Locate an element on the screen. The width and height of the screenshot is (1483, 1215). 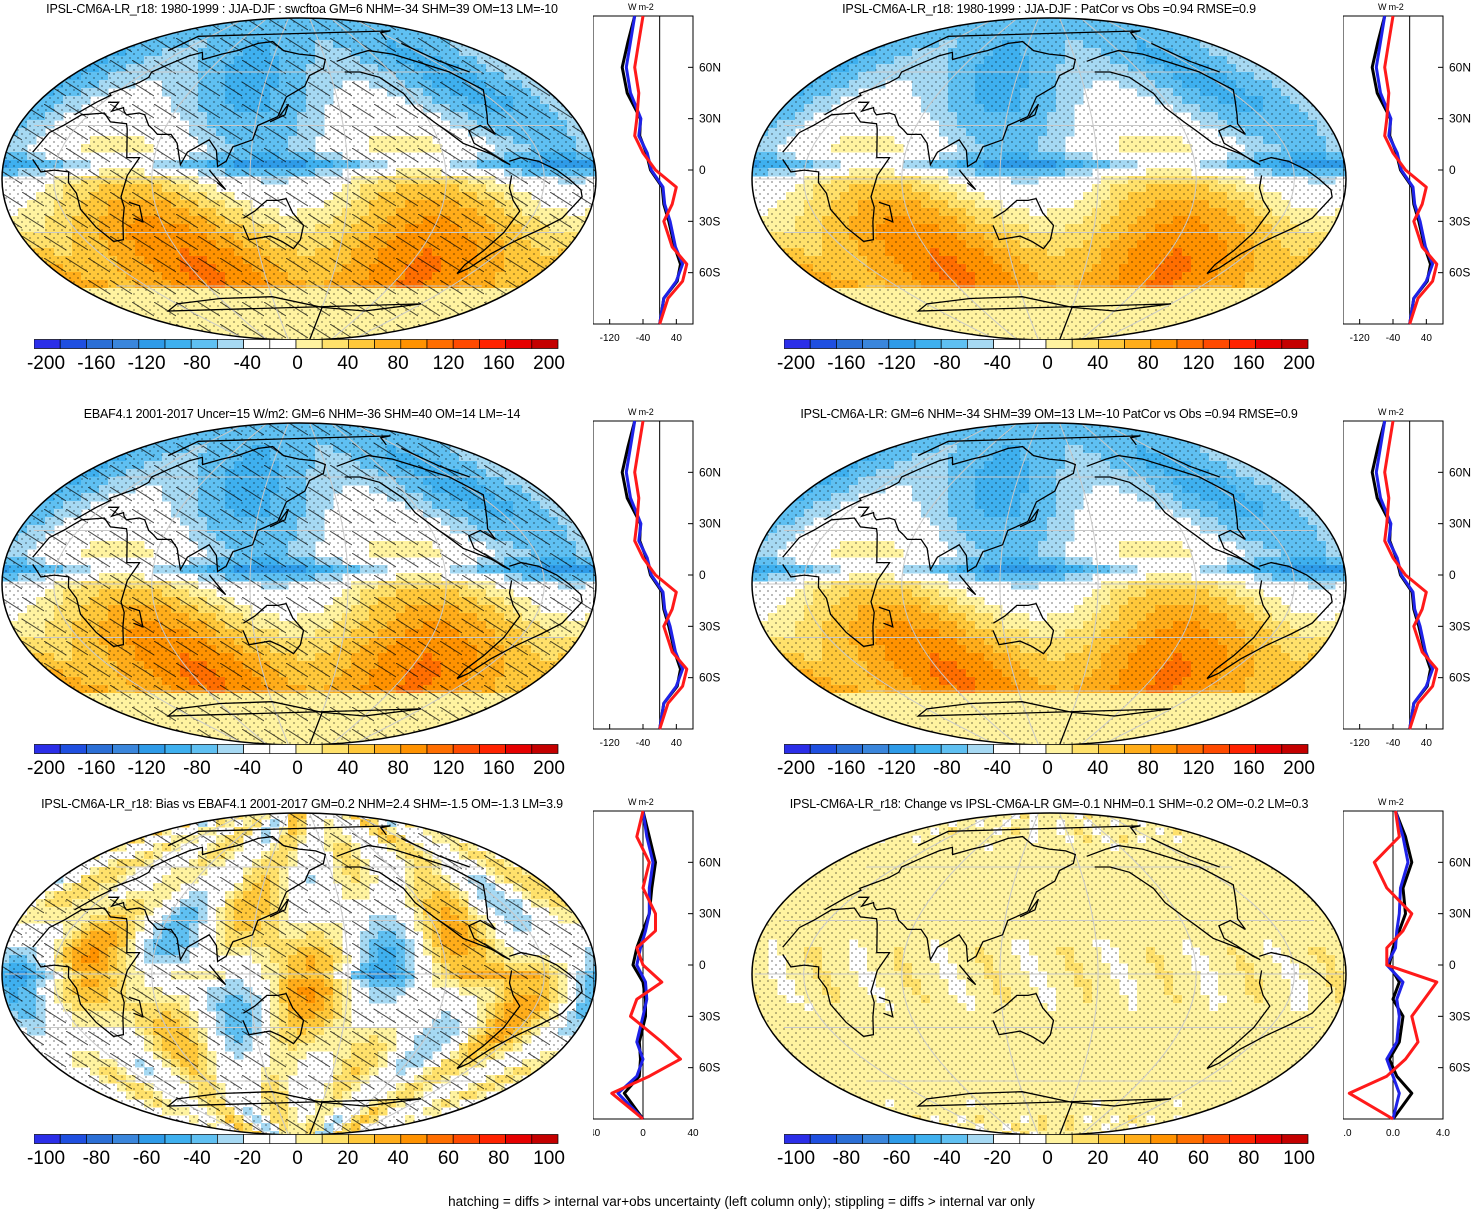
colorbar-label: 100 is located at coordinates (1299, 1158).